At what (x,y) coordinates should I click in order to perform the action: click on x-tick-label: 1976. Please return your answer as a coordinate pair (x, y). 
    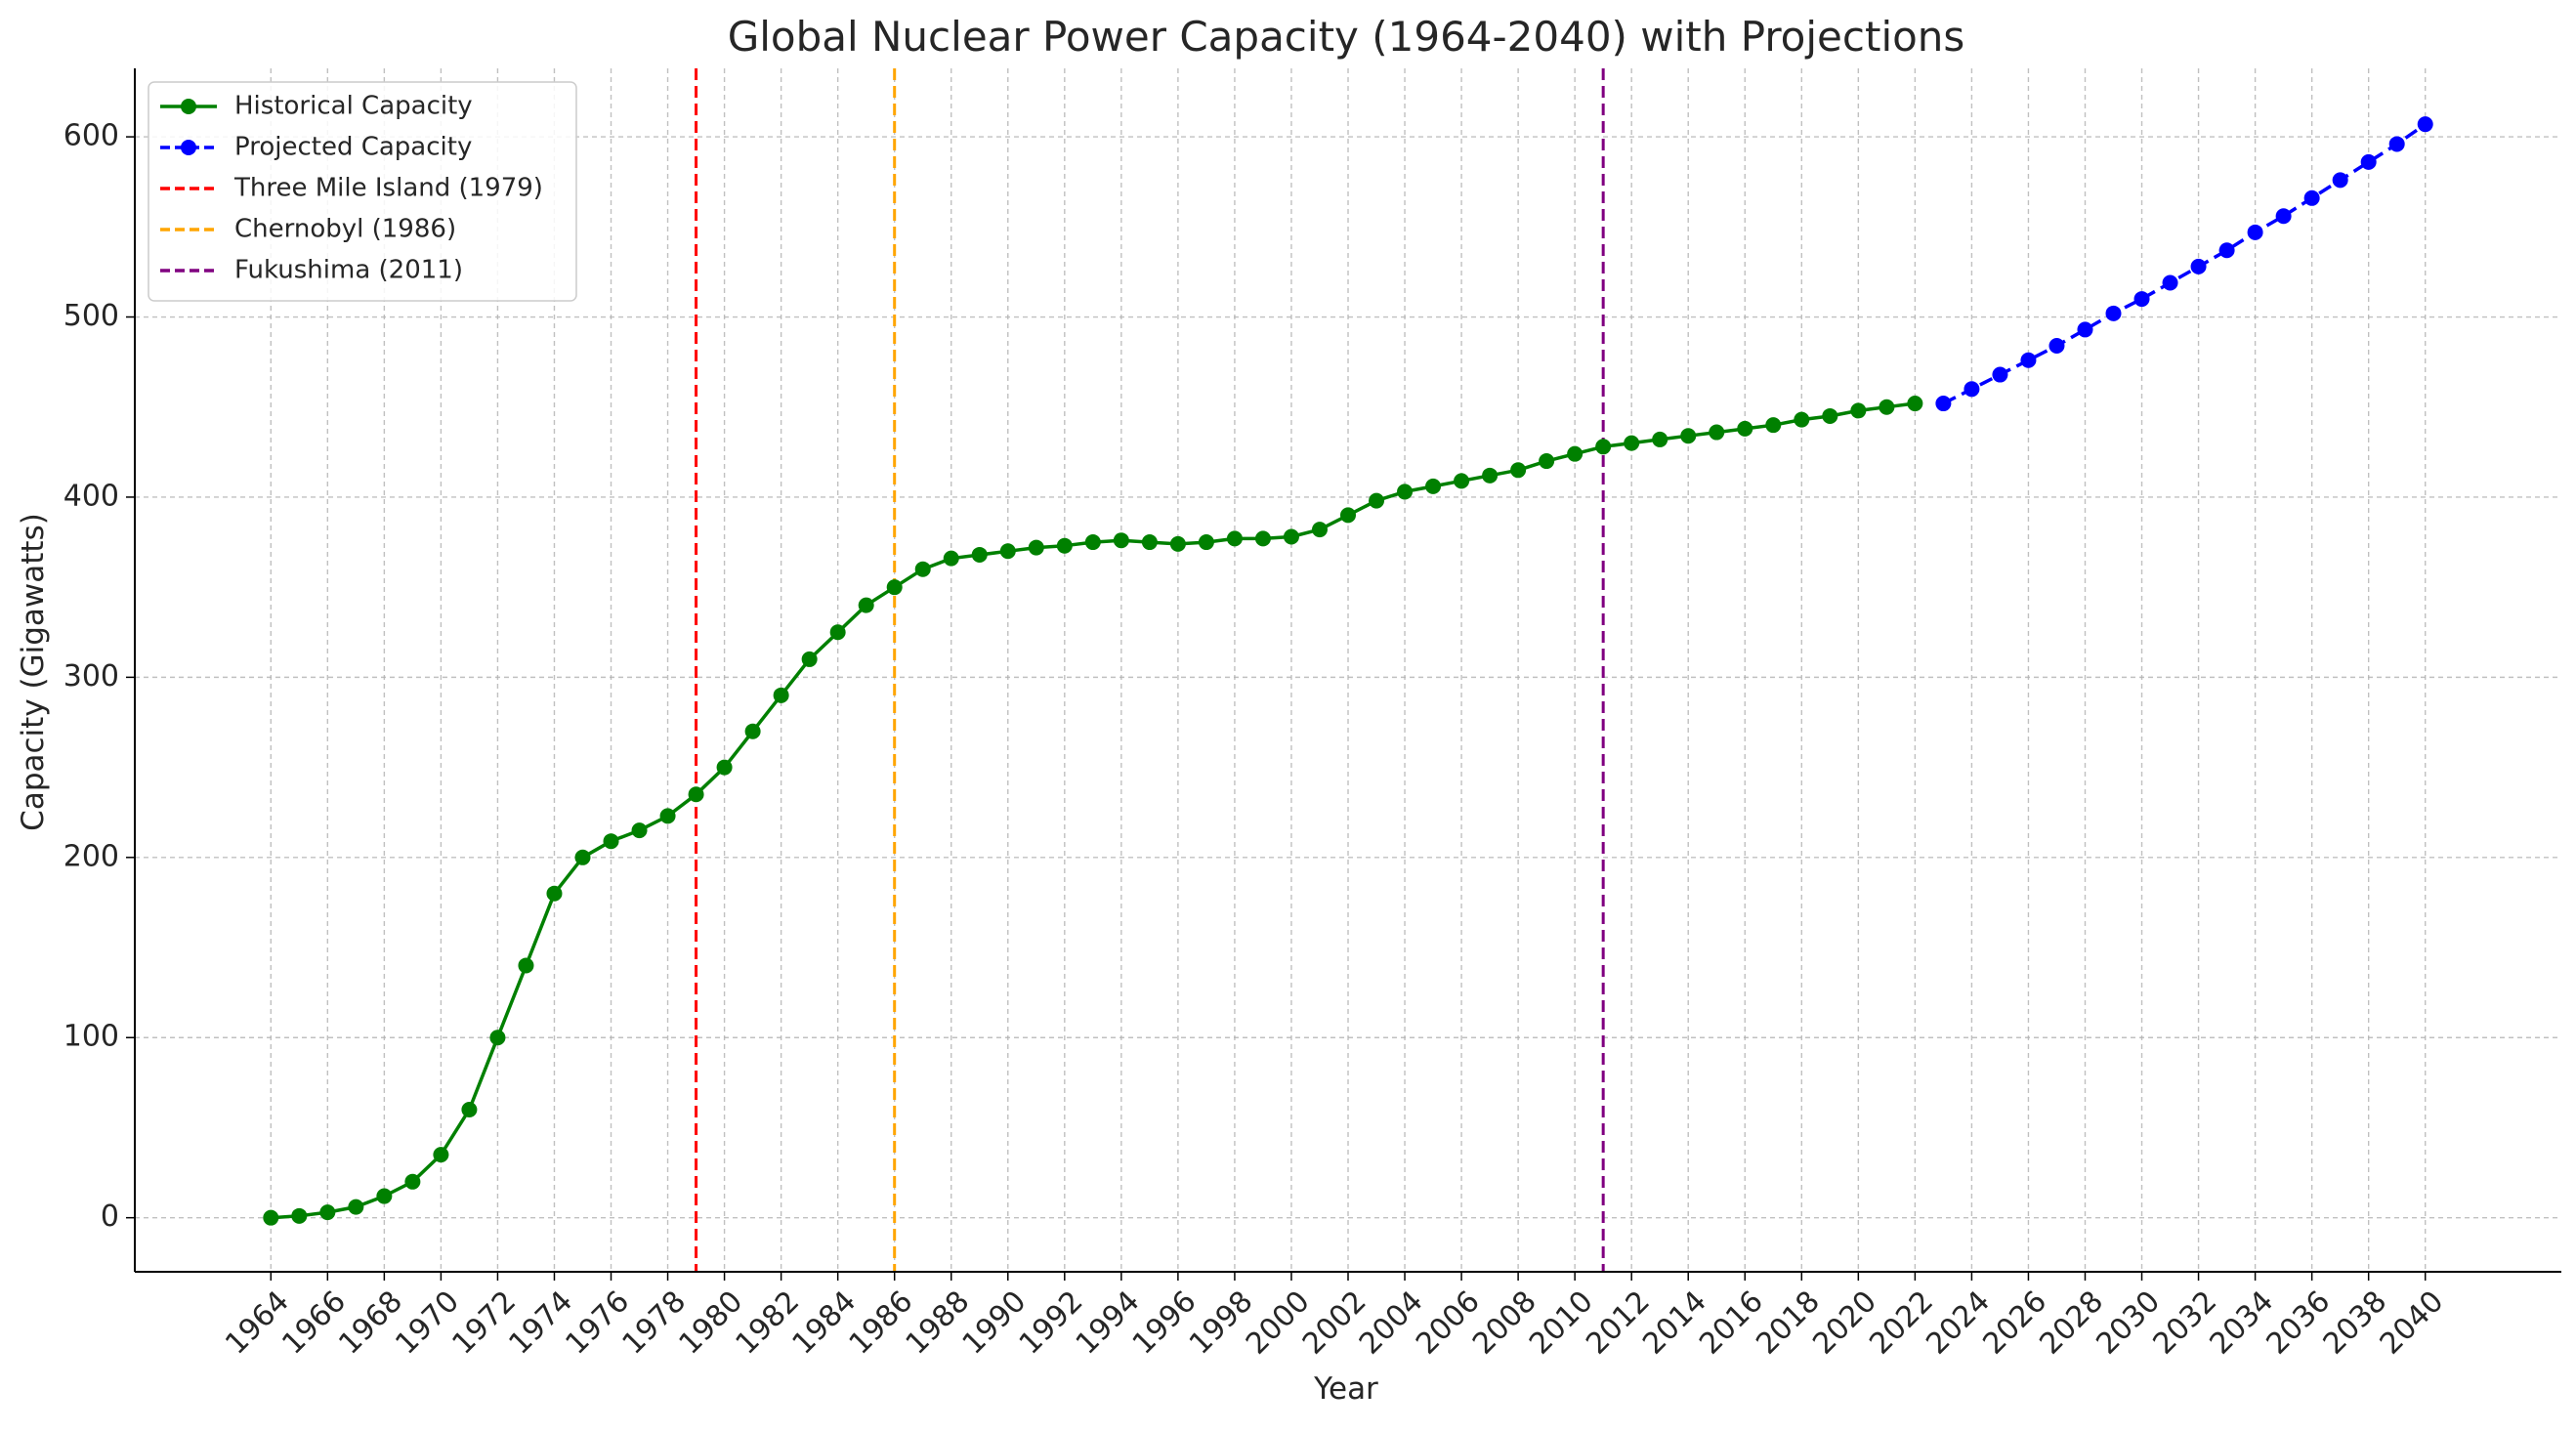
    Looking at the image, I should click on (597, 1323).